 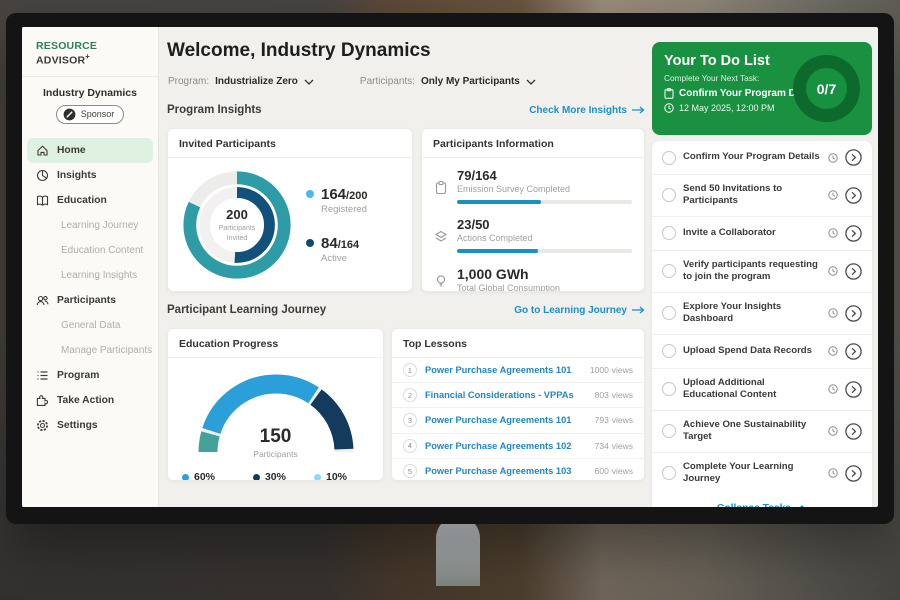 I want to click on sidebar-item-education: Education, so click(x=90, y=200).